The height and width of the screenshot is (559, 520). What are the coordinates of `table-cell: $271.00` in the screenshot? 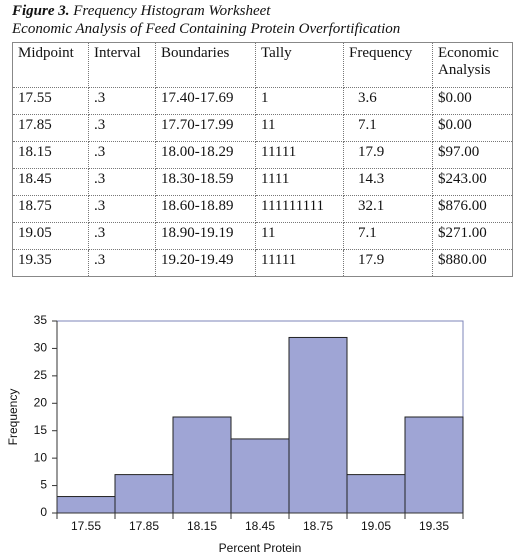 It's located at (472, 236).